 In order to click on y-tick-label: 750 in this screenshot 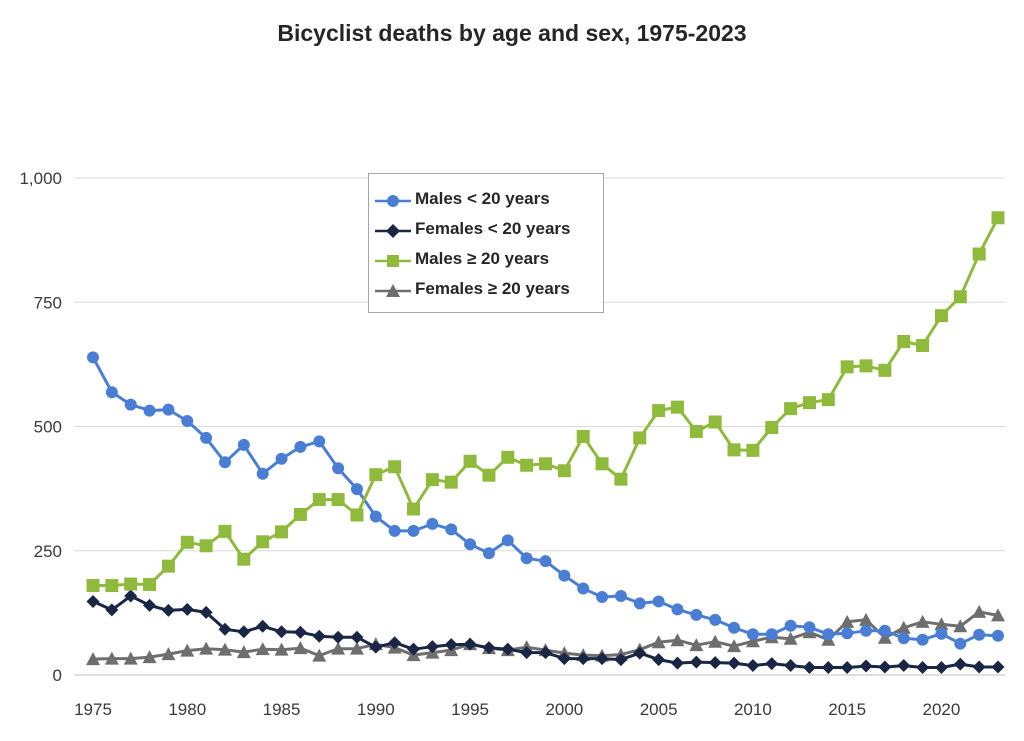, I will do `click(48, 302)`.